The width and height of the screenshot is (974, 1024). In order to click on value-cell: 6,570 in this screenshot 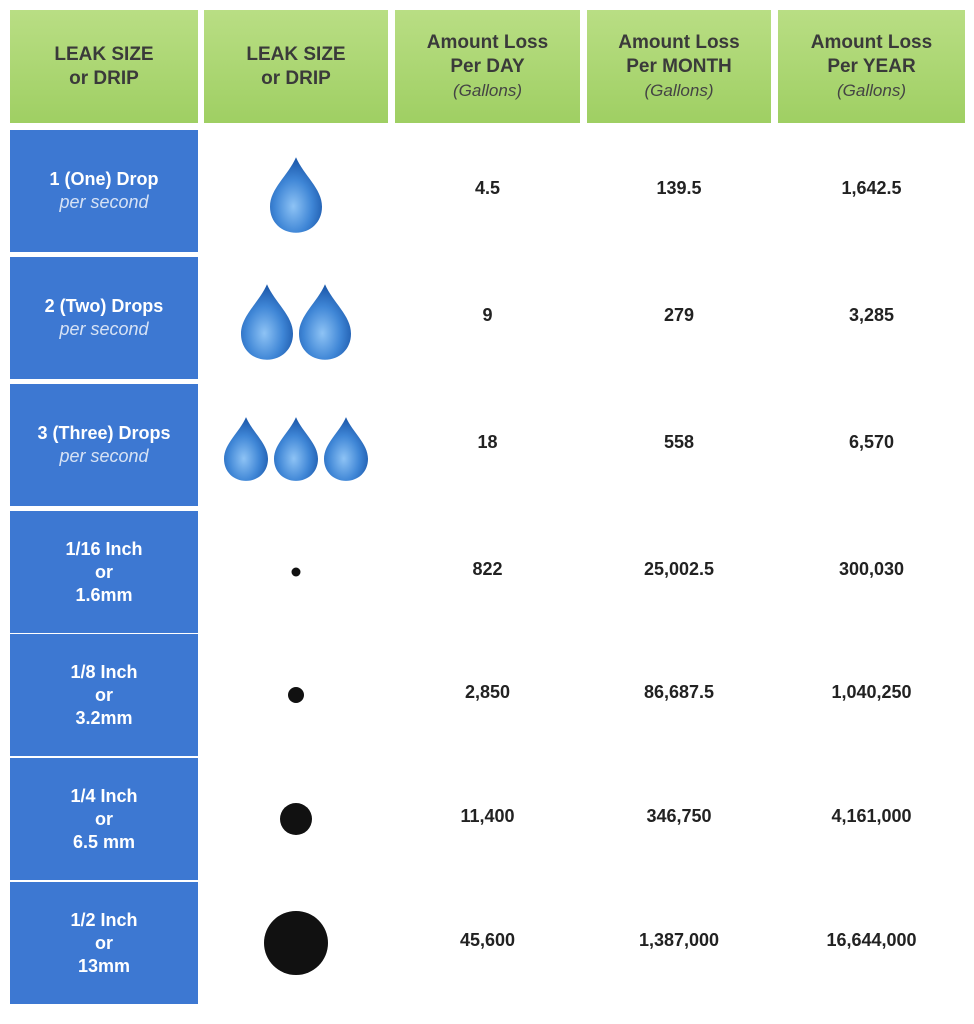, I will do `click(871, 441)`.